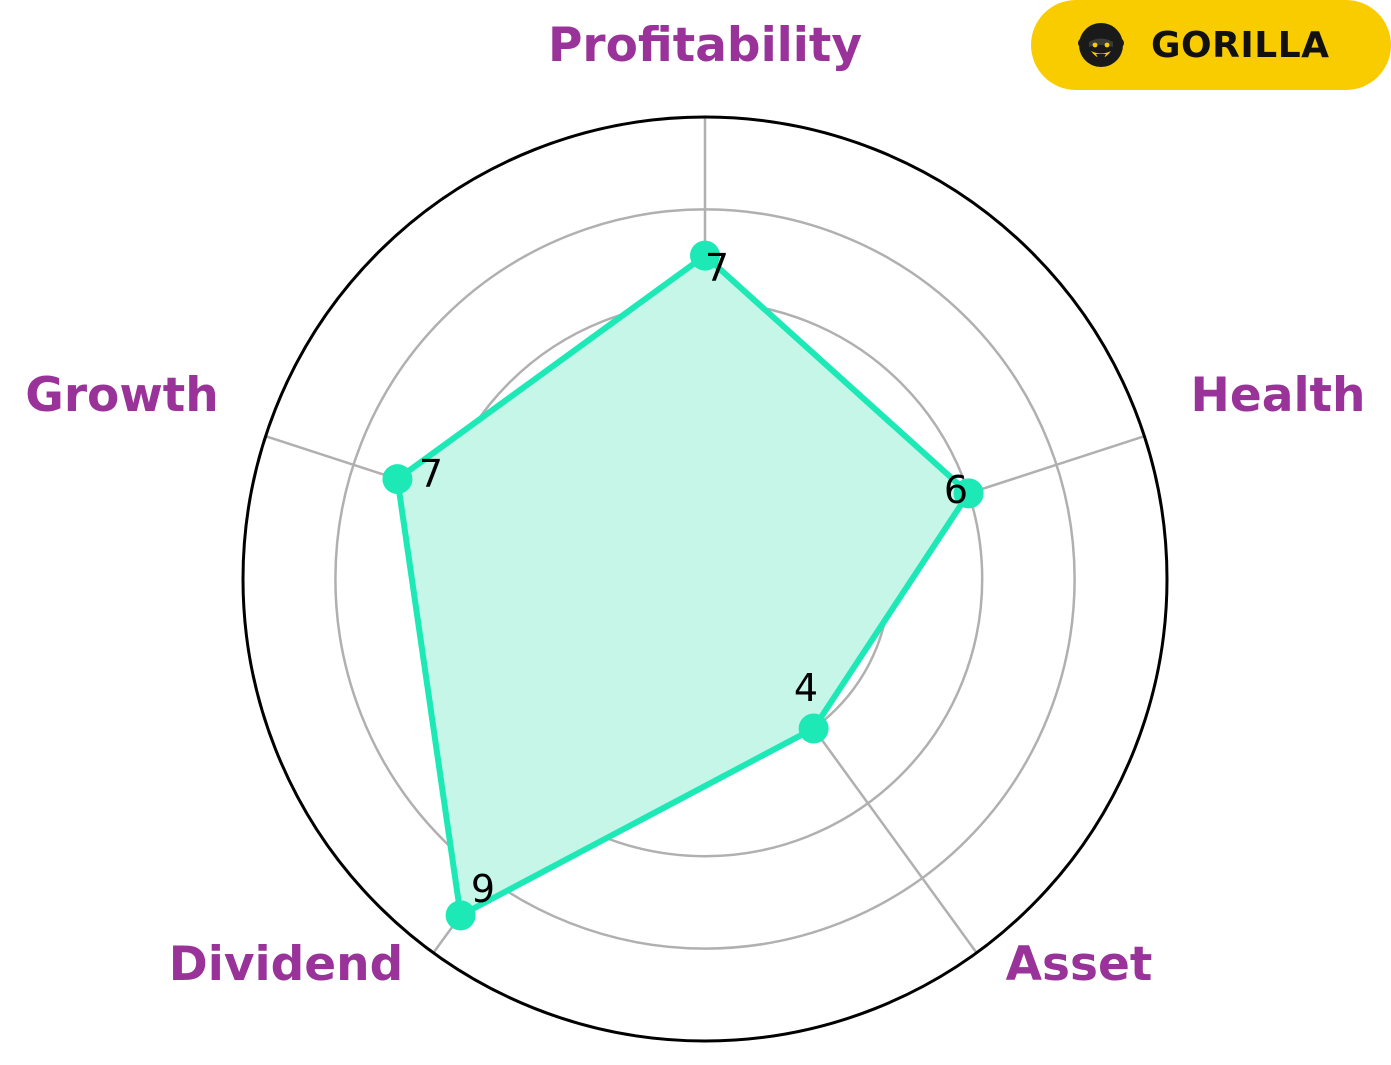 The height and width of the screenshot is (1065, 1391). I want to click on value-label-asset: 4, so click(806, 688).